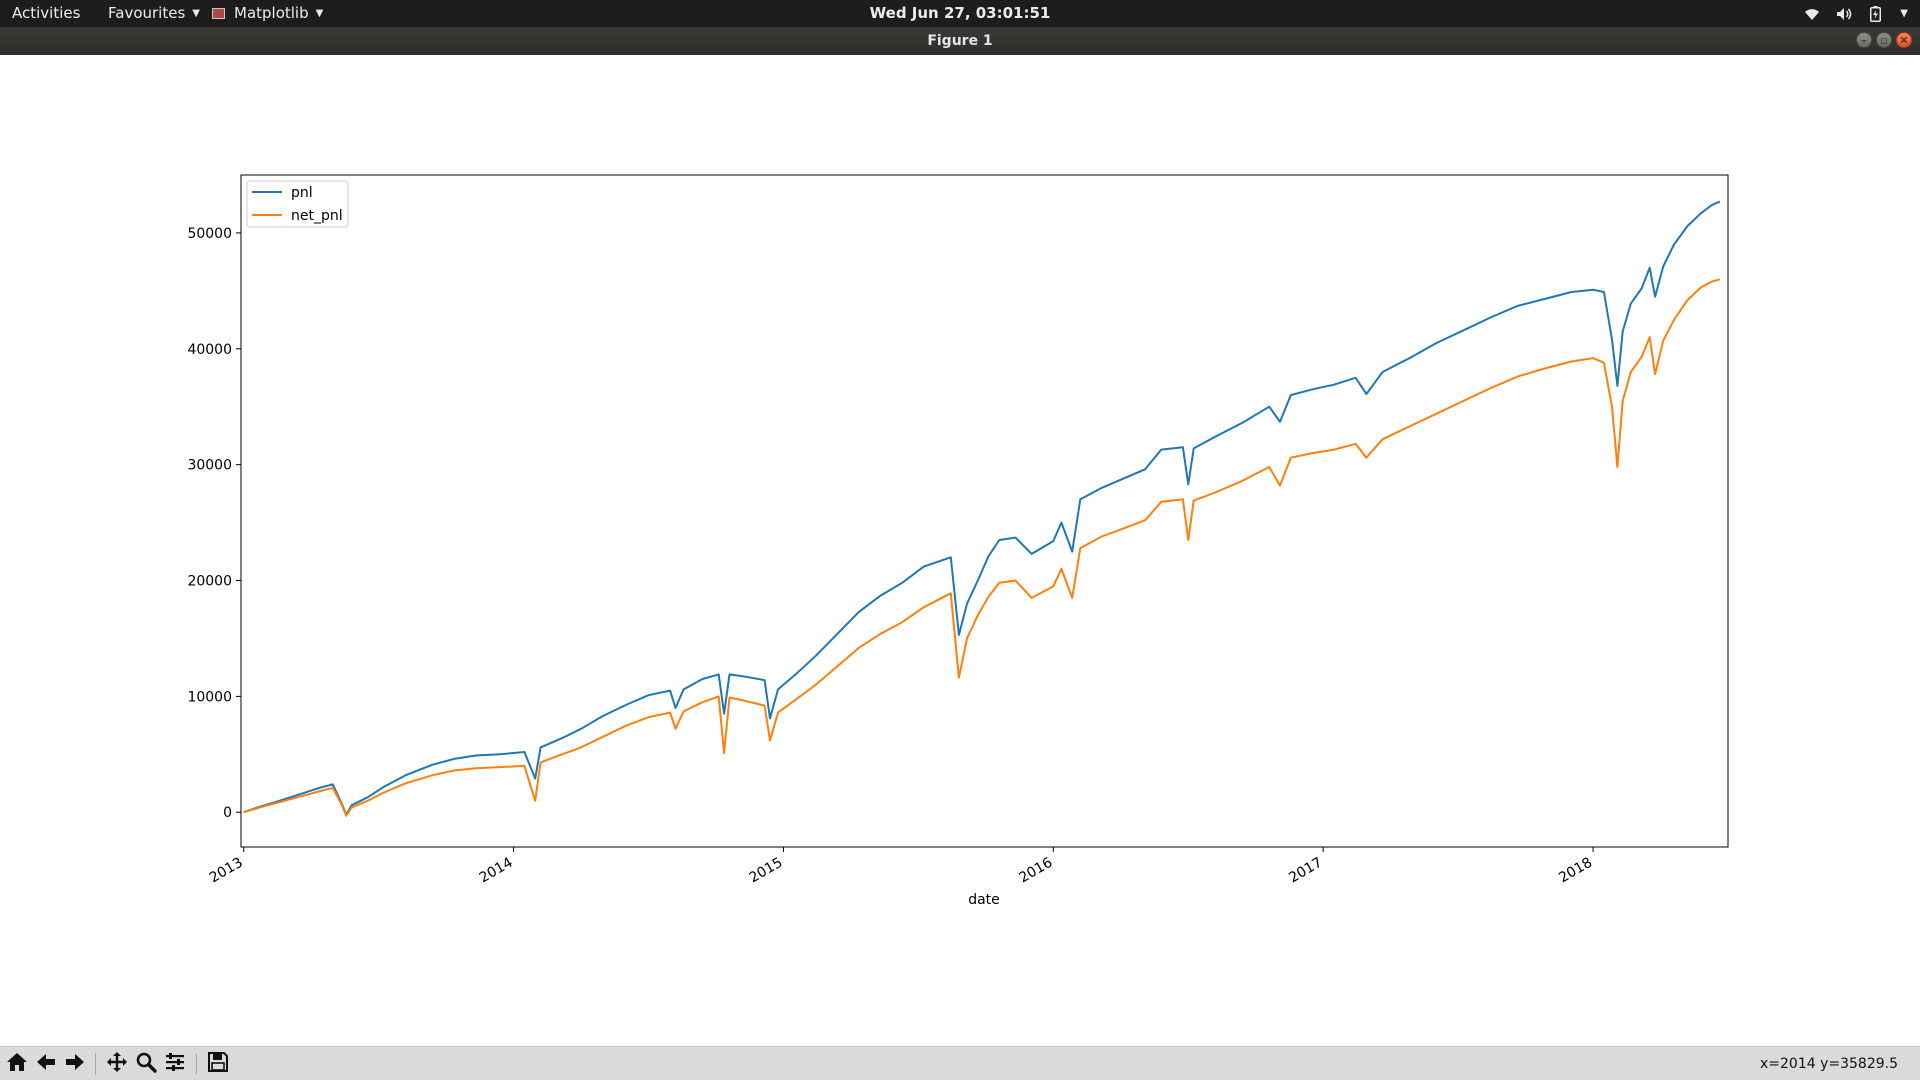 The width and height of the screenshot is (1920, 1081). I want to click on pan-button, so click(117, 1064).